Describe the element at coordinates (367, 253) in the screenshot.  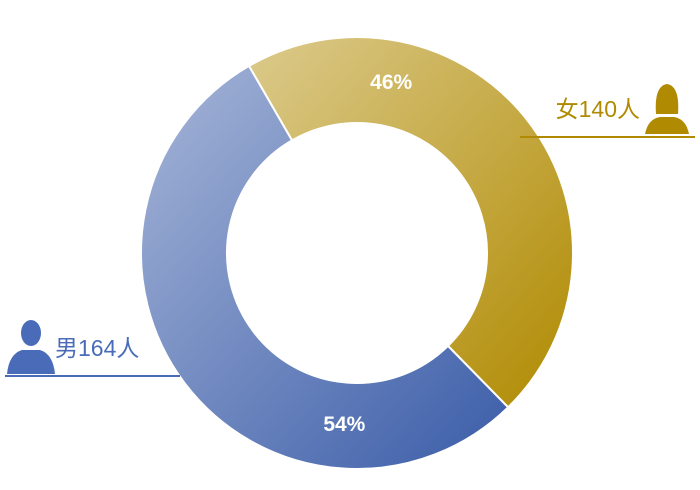
I see `value-labels: 46% 54%` at that location.